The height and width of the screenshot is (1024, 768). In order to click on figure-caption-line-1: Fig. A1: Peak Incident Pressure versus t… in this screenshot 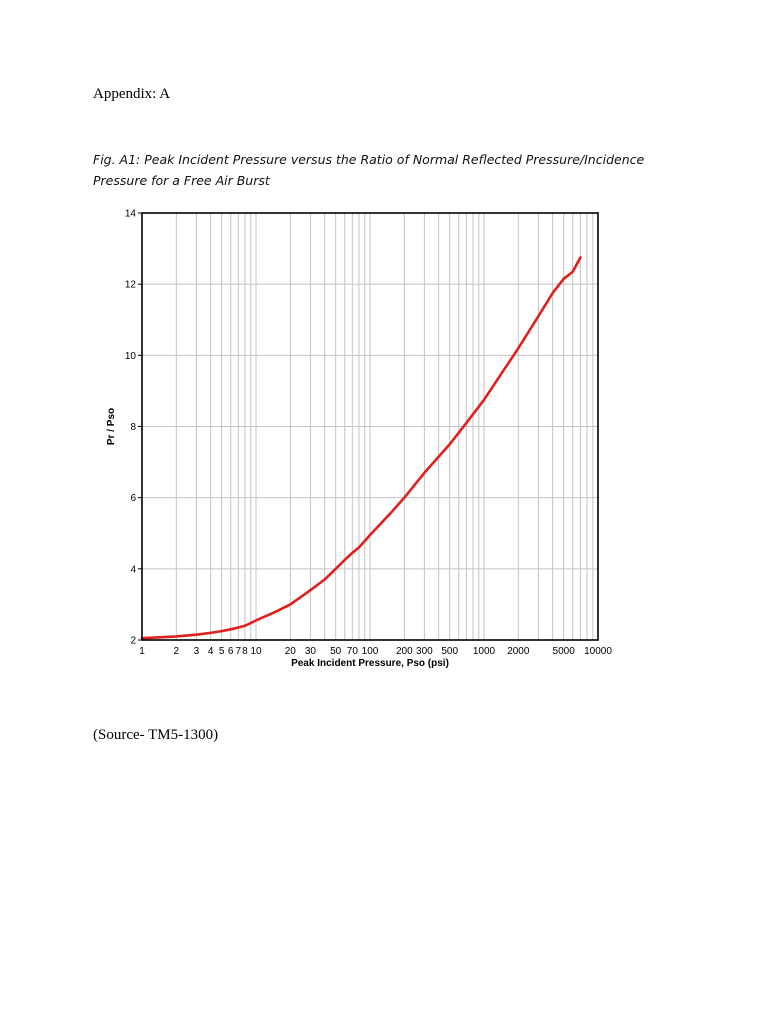, I will do `click(369, 159)`.